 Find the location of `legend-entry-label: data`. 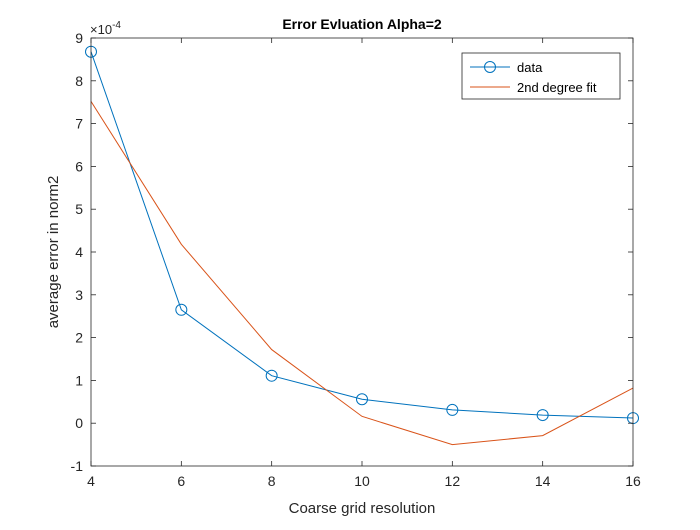

legend-entry-label: data is located at coordinates (530, 67).